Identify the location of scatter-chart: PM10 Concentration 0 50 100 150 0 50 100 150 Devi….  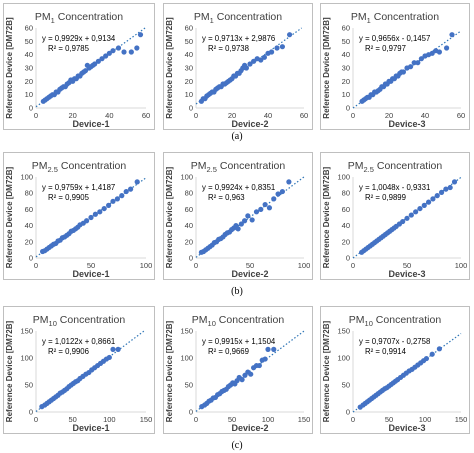
(238, 373).